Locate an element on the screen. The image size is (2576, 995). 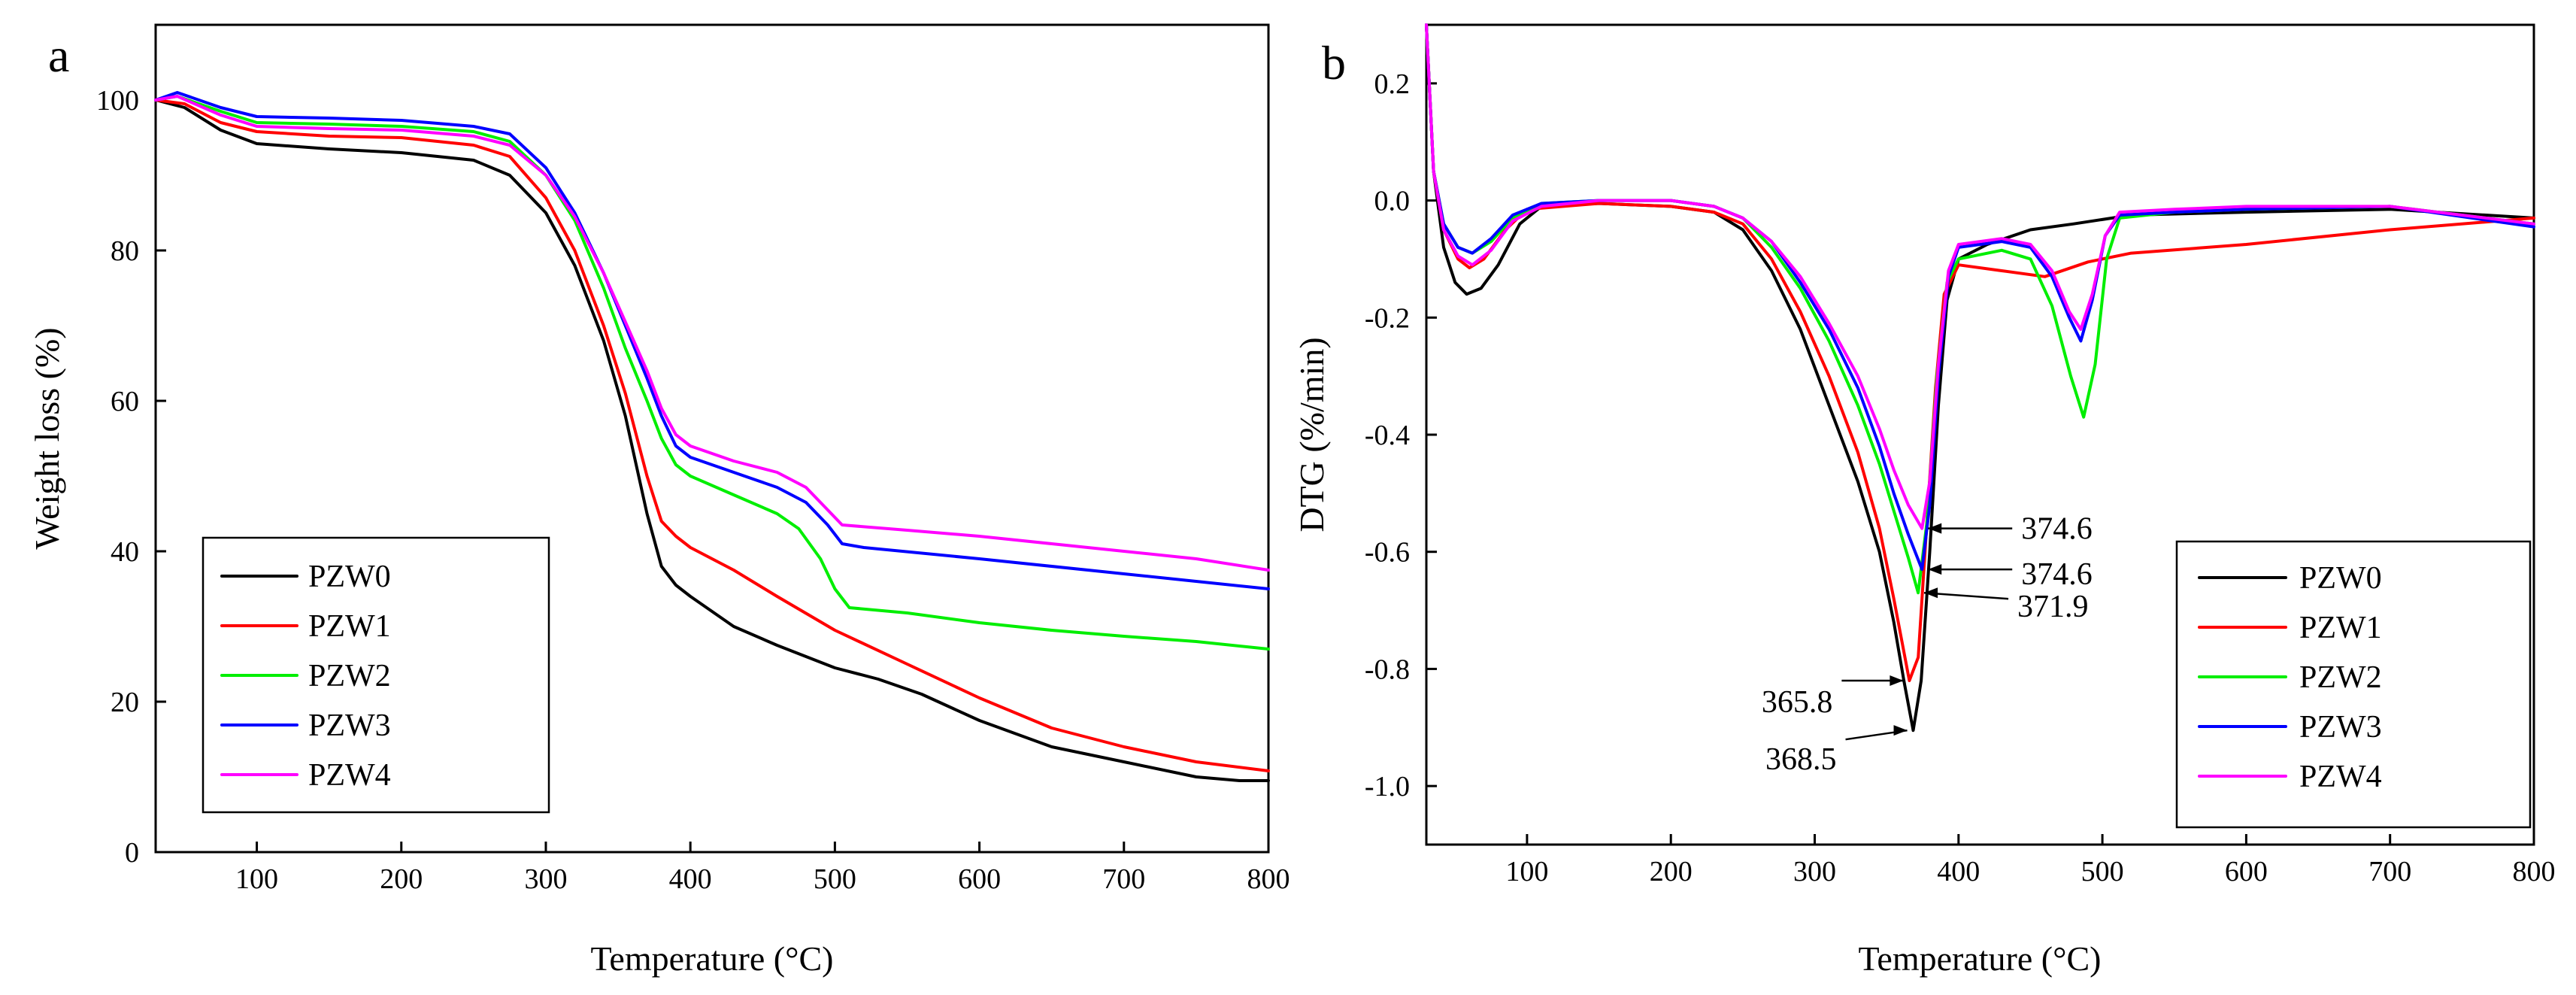
panel-a-legend-label-pzw0: PZW0 is located at coordinates (349, 577).